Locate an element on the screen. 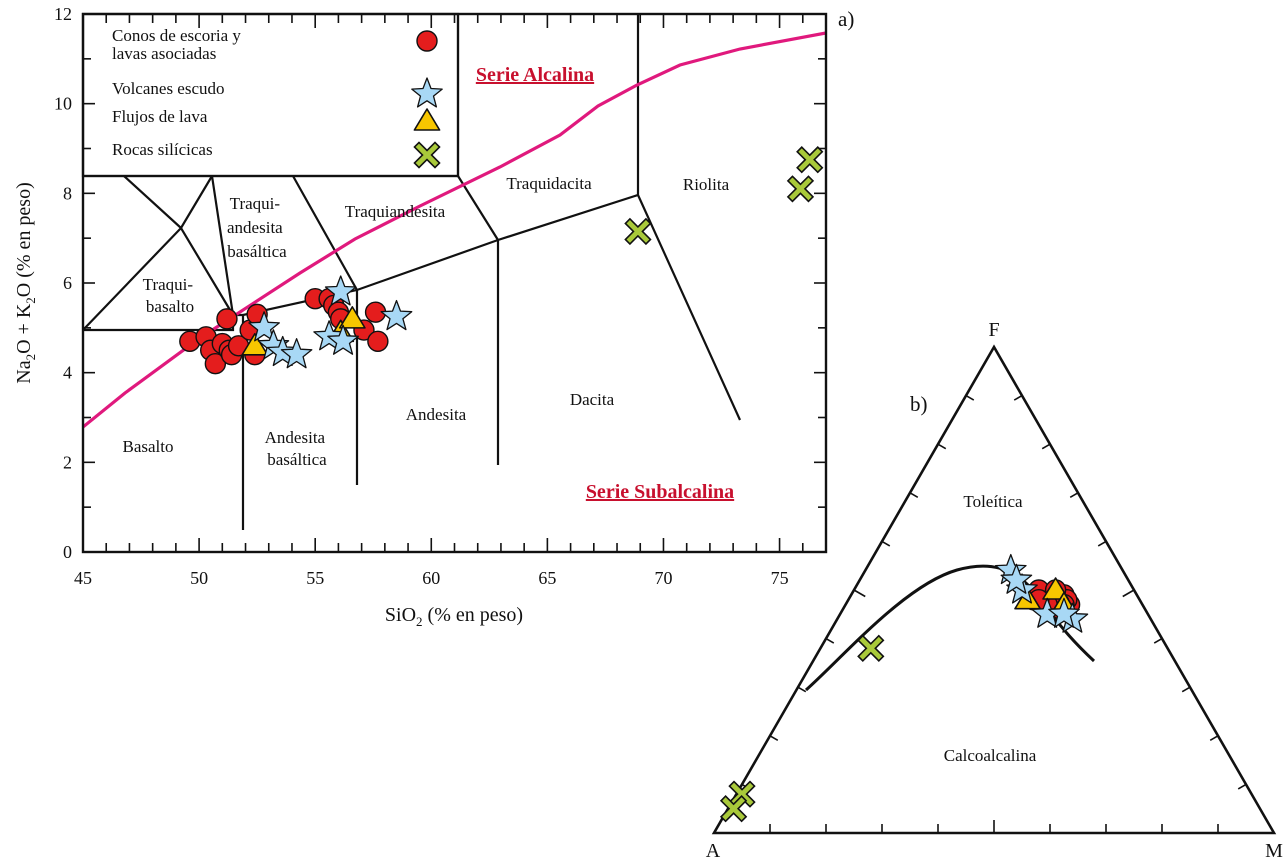  legend-label: Flujos de lava is located at coordinates (160, 116).